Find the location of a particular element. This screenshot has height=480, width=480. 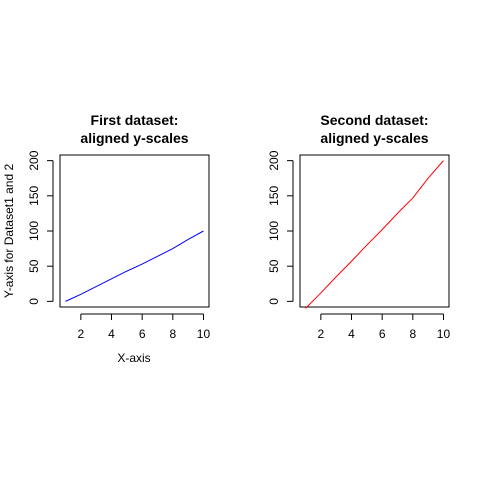

panel-1-x-tick-label: 2 is located at coordinates (81, 334).